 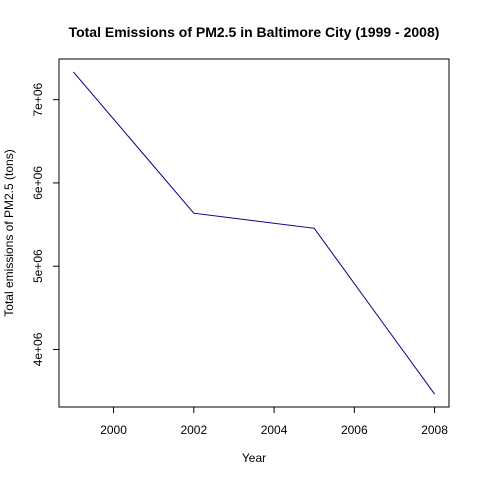 I want to click on x-tick-label: 2000, so click(x=113, y=430).